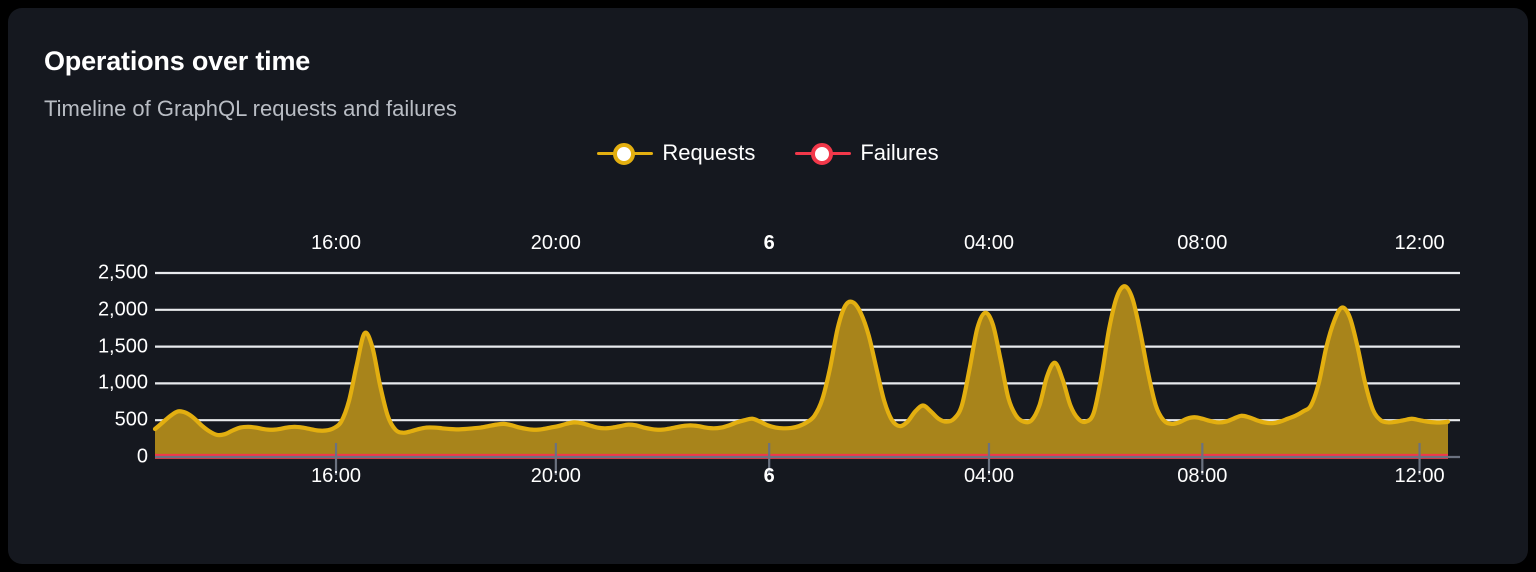  I want to click on page-title: Operations over time, so click(177, 61).